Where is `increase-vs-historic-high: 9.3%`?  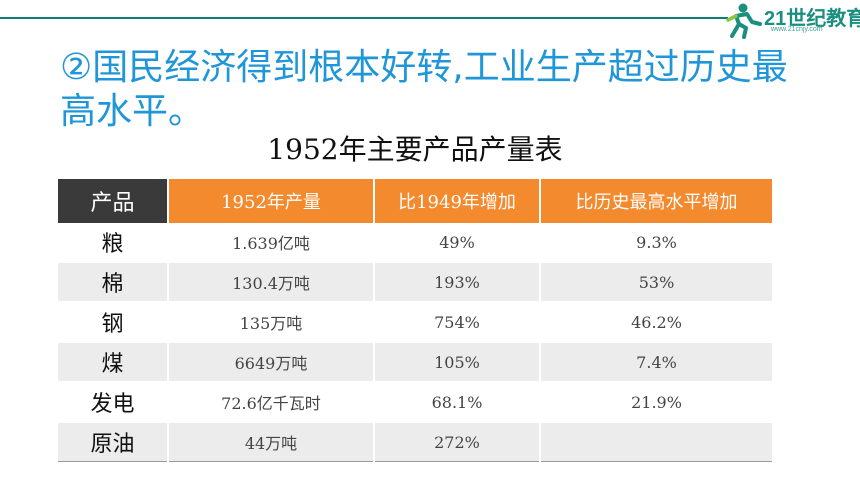 increase-vs-historic-high: 9.3% is located at coordinates (657, 243).